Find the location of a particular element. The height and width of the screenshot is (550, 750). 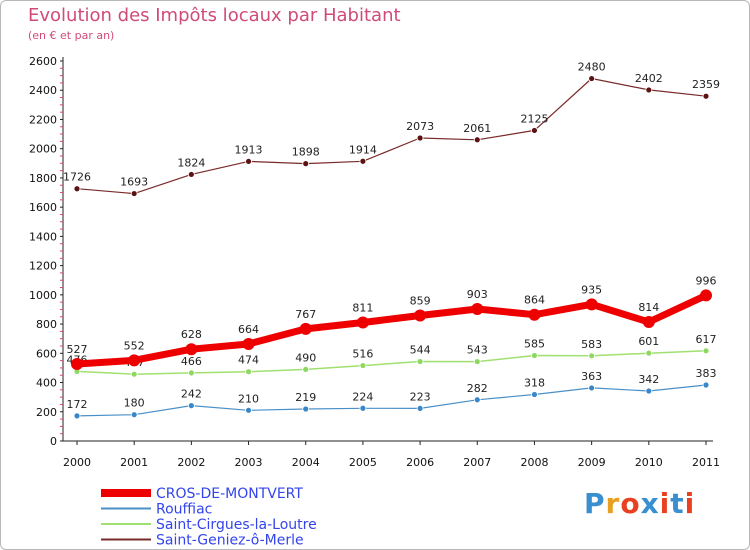

data-label: 516 is located at coordinates (362, 354).